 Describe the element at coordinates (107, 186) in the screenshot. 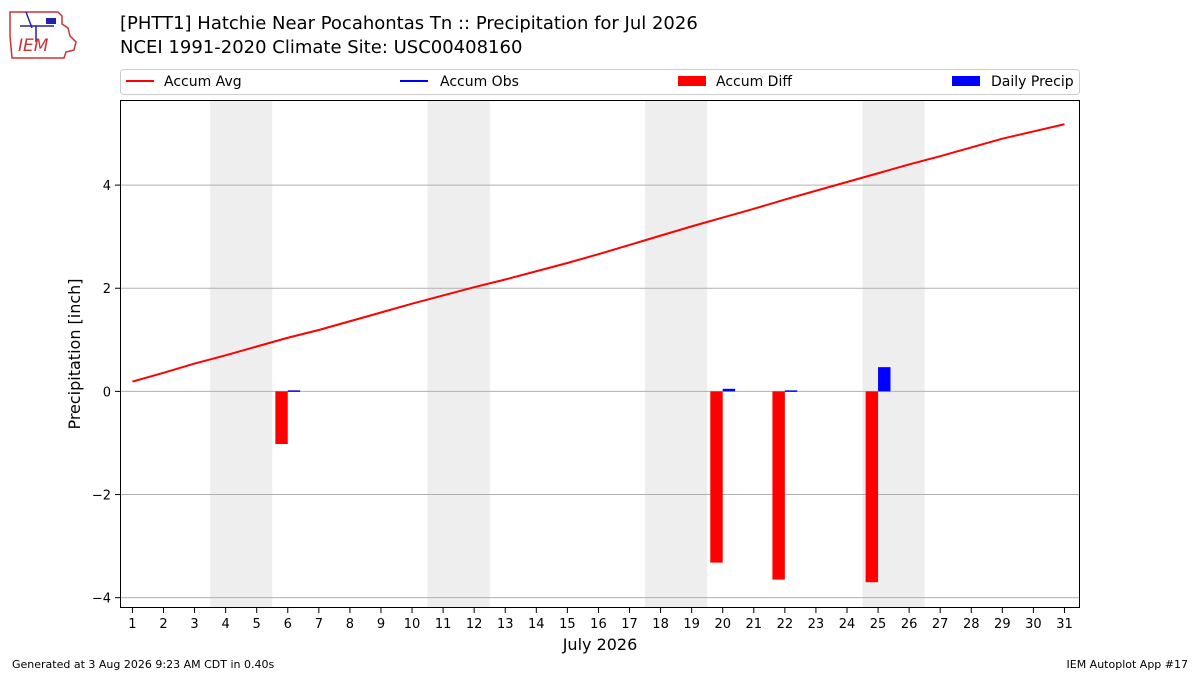

I see `y-tick-label-4: 4` at that location.